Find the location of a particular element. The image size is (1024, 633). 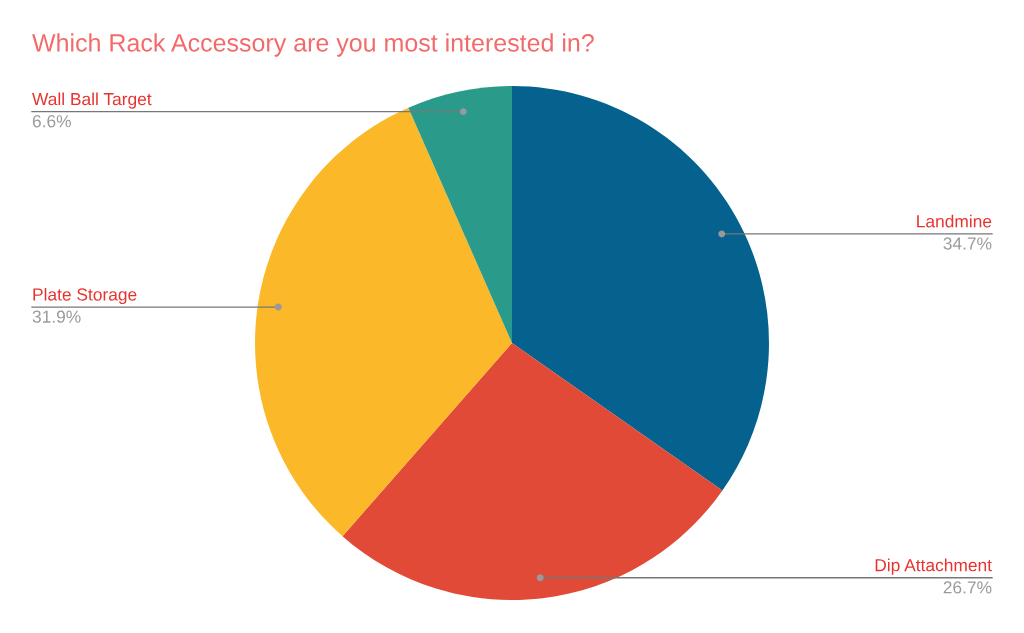

slice-label: Wall Ball Target is located at coordinates (92, 100).